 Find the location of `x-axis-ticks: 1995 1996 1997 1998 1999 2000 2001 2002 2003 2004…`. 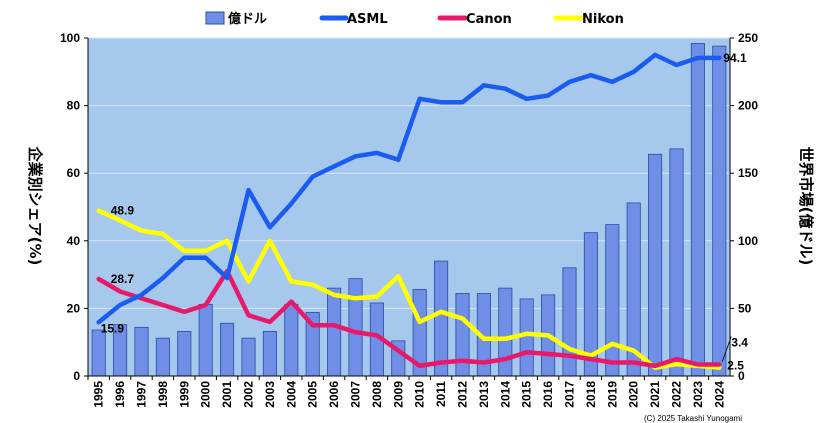

x-axis-ticks: 1995 1996 1997 1998 1999 2000 2001 2002 2003 2004… is located at coordinates (406, 392).